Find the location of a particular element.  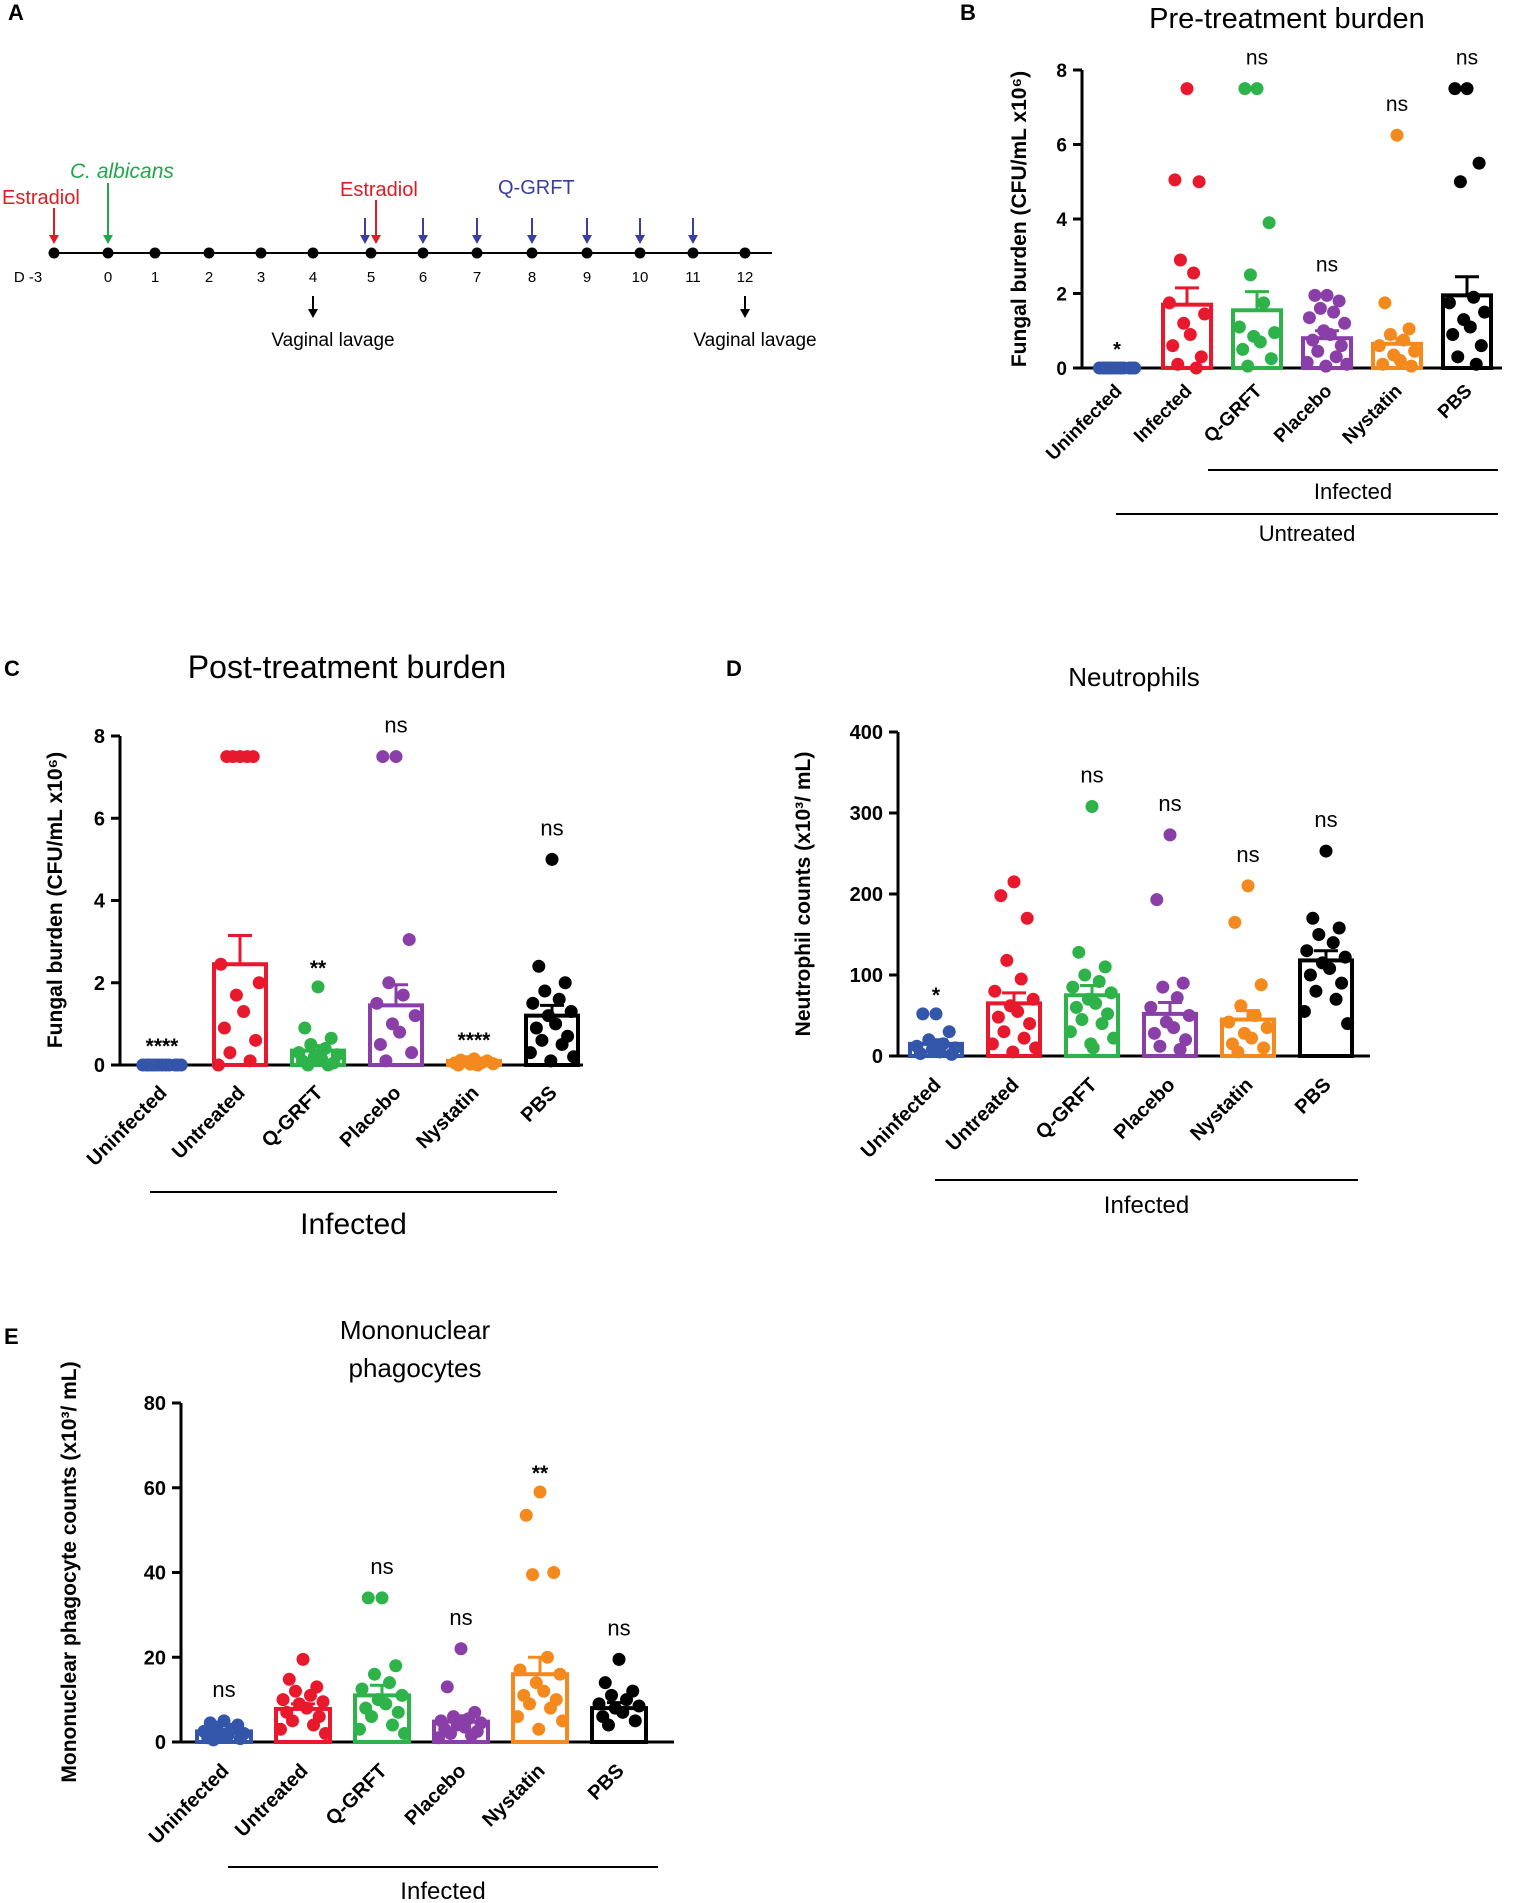

y-tick-label-0: 0 is located at coordinates (160, 1743).